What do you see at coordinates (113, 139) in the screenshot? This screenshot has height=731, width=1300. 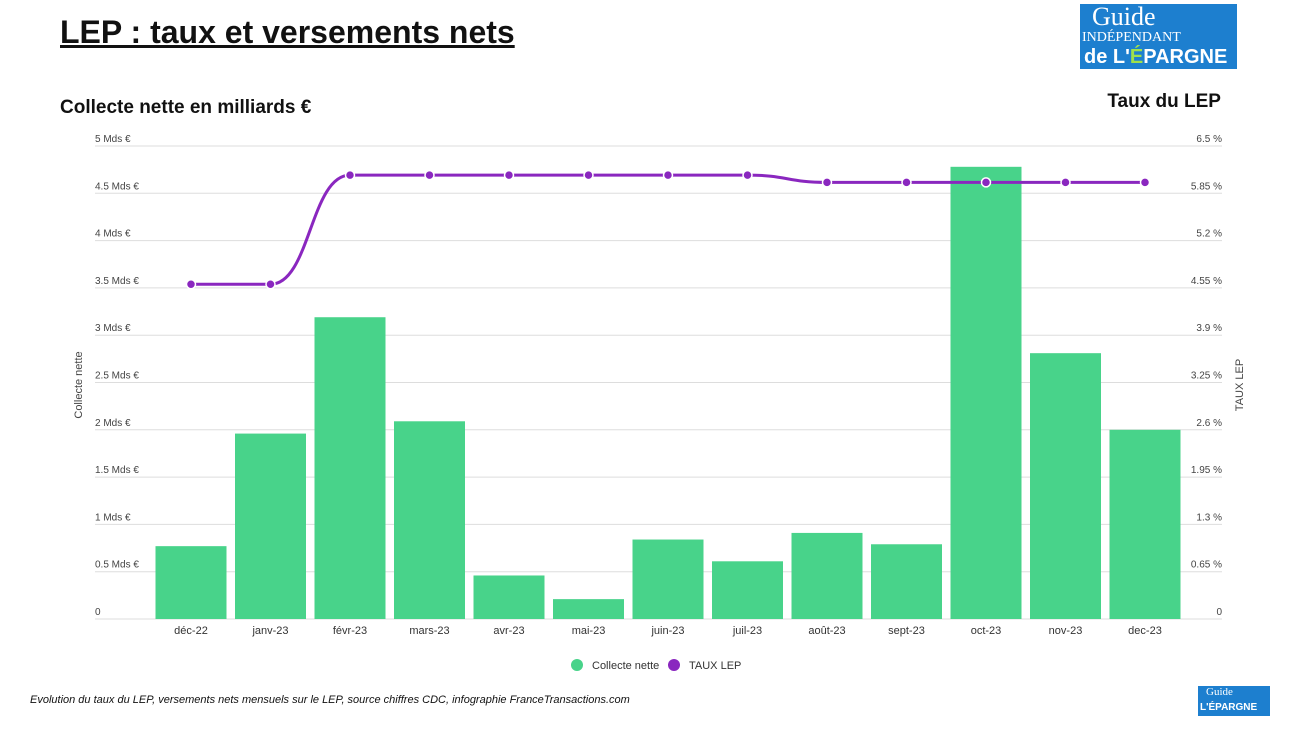 I see `y-tick-label: 5 Mds €` at bounding box center [113, 139].